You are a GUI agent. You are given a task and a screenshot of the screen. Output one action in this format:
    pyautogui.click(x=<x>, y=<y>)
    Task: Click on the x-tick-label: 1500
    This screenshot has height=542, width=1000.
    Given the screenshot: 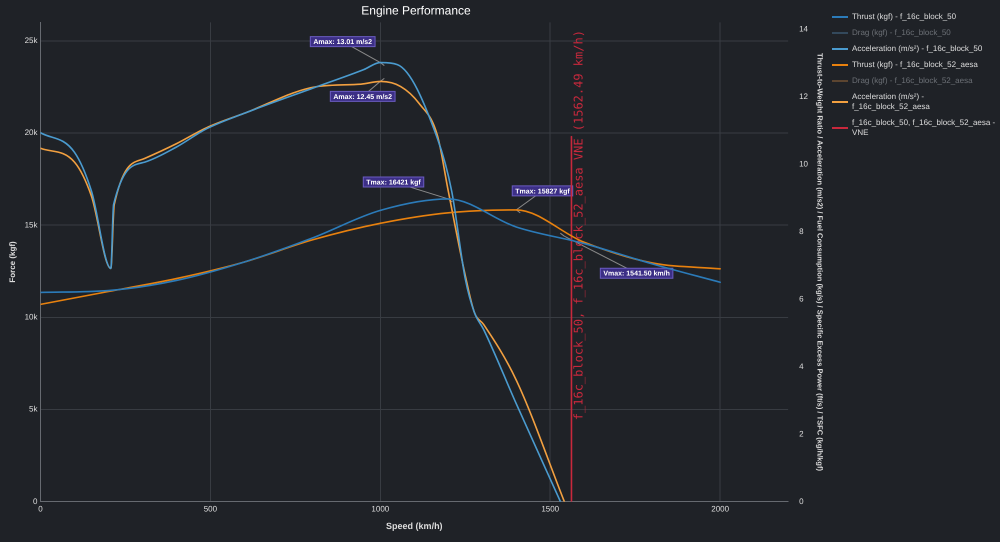 What is the action you would take?
    pyautogui.click(x=550, y=509)
    